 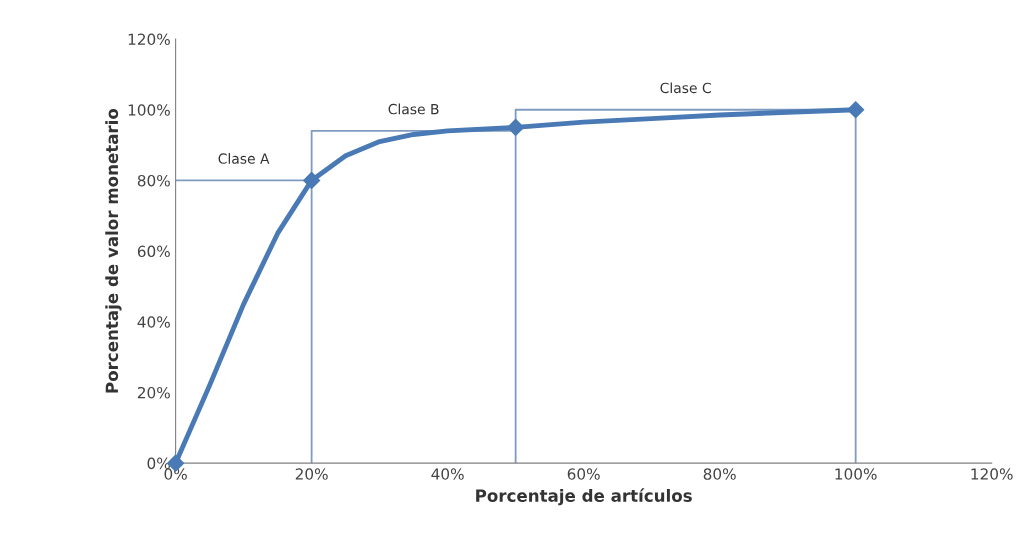 What do you see at coordinates (992, 474) in the screenshot?
I see `x-tick-label: 120%` at bounding box center [992, 474].